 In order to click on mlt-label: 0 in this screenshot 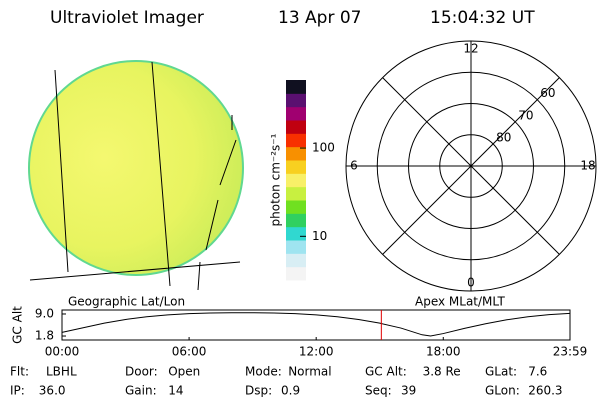, I will do `click(471, 283)`.